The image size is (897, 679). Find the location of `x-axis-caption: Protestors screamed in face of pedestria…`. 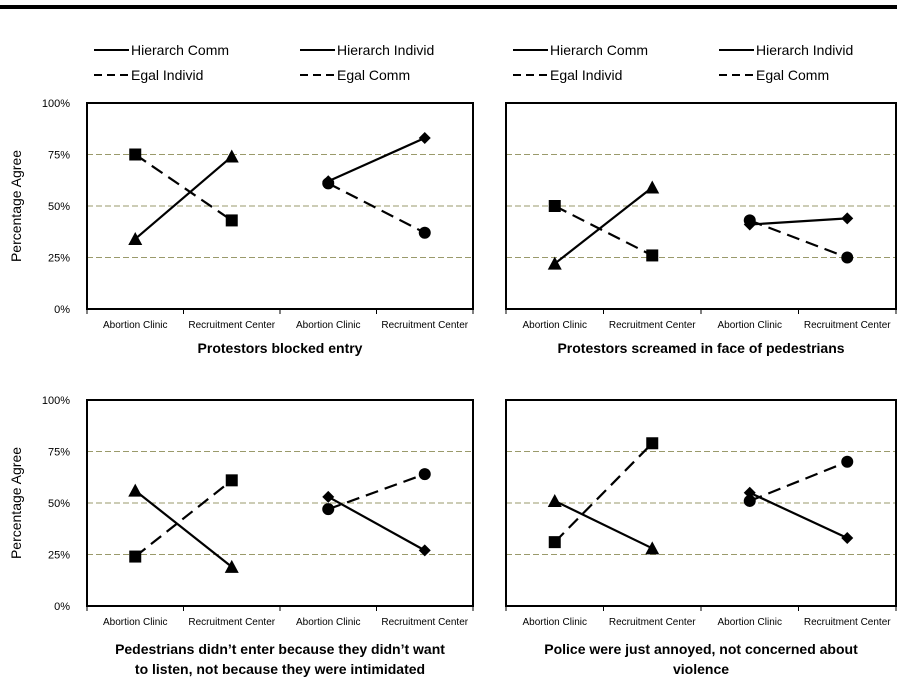

x-axis-caption: Protestors screamed in face of pedestria… is located at coordinates (700, 348).